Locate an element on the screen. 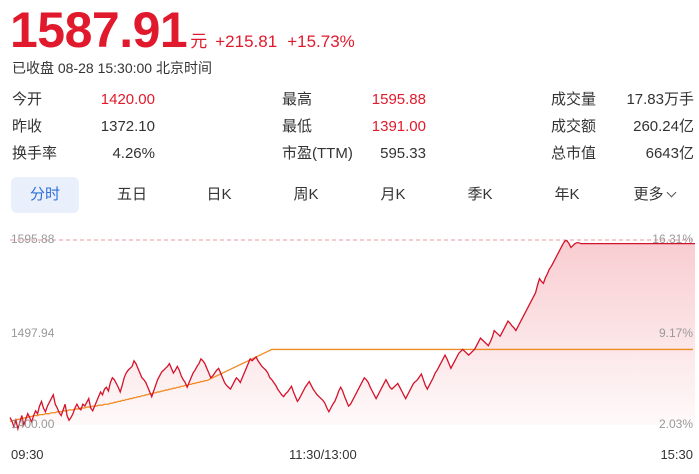  stat-label: 总市值 is located at coordinates (574, 153).